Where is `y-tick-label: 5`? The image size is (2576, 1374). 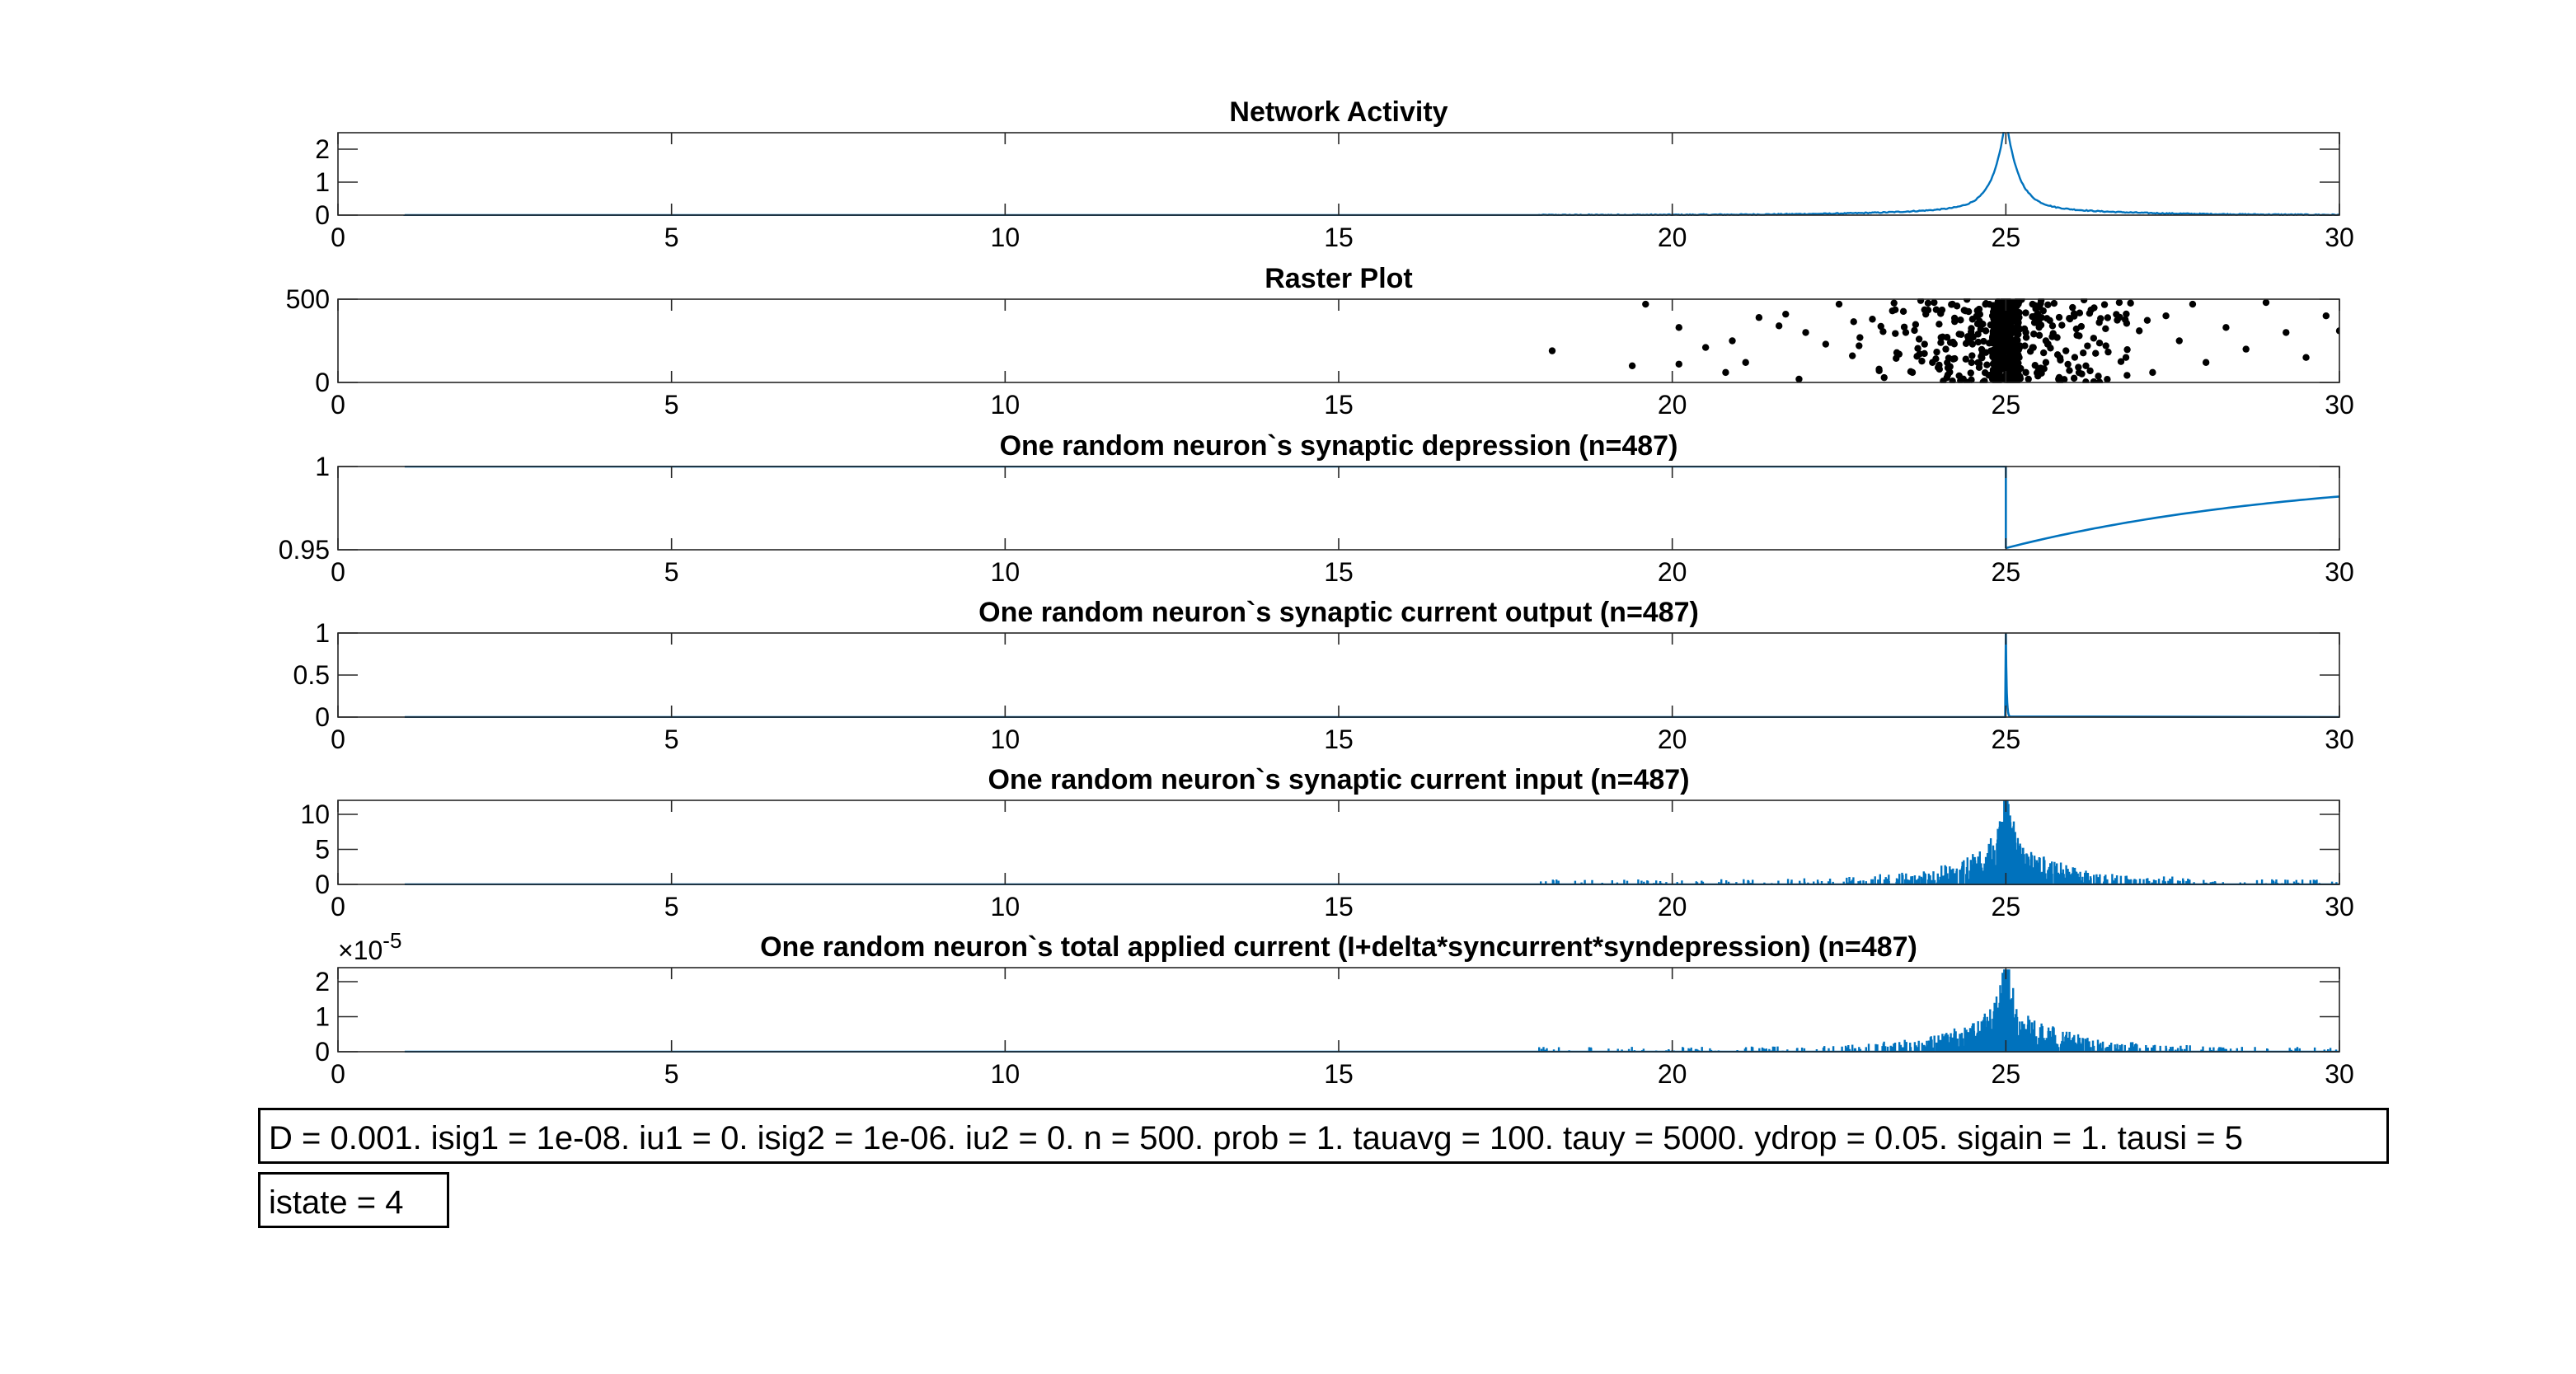 y-tick-label: 5 is located at coordinates (322, 850).